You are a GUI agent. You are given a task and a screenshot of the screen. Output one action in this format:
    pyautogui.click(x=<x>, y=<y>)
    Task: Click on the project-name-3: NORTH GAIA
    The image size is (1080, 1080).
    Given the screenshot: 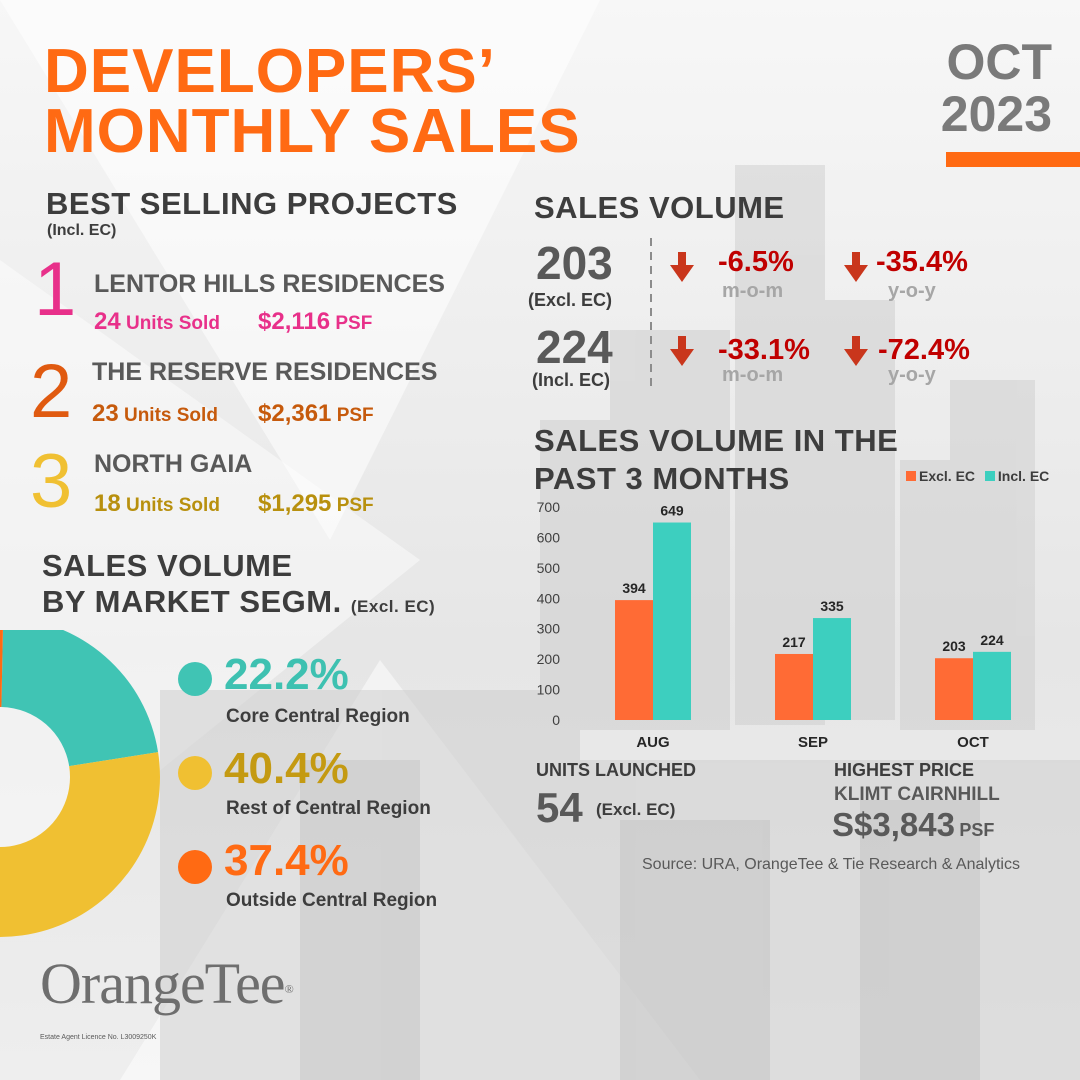 What is the action you would take?
    pyautogui.click(x=173, y=464)
    